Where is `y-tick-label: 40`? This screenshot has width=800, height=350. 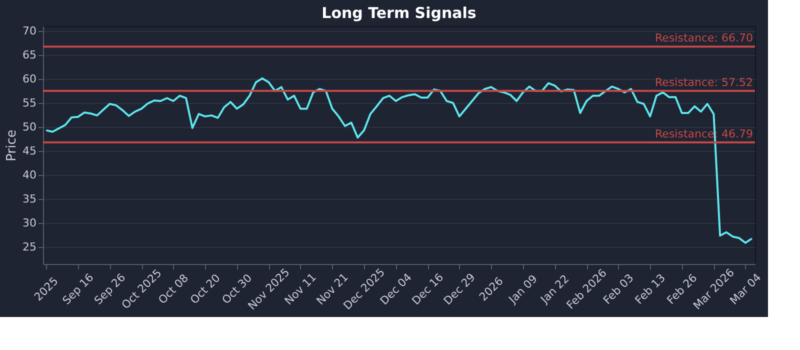
y-tick-label: 40 is located at coordinates (29, 175).